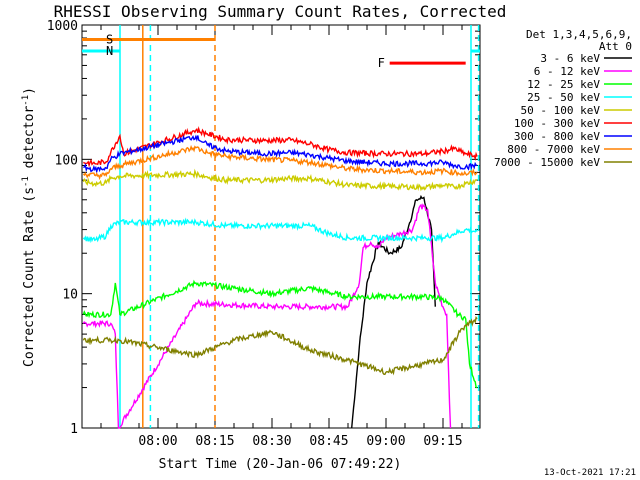 The width and height of the screenshot is (640, 480). What do you see at coordinates (29, 141) in the screenshot?
I see `y-axis-label-middle: detector` at bounding box center [29, 141].